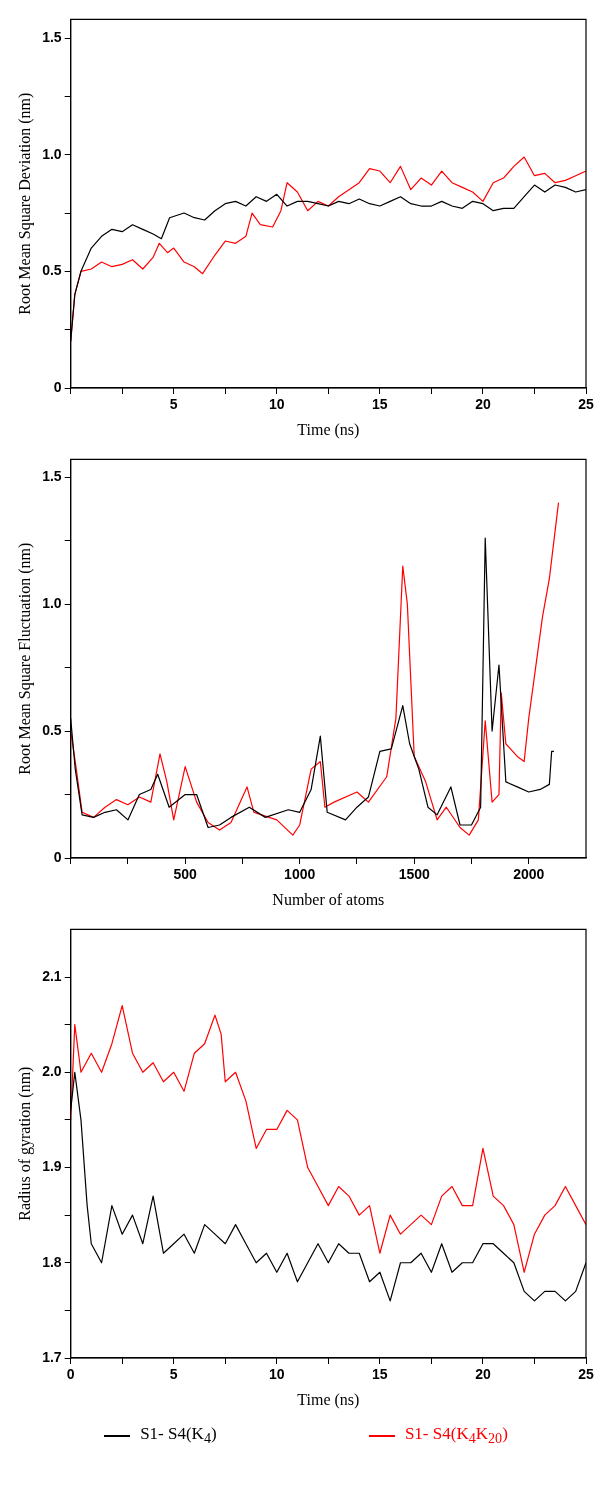 This screenshot has height=1502, width=612. I want to click on y-tick-label: 1.7, so click(52, 1356).